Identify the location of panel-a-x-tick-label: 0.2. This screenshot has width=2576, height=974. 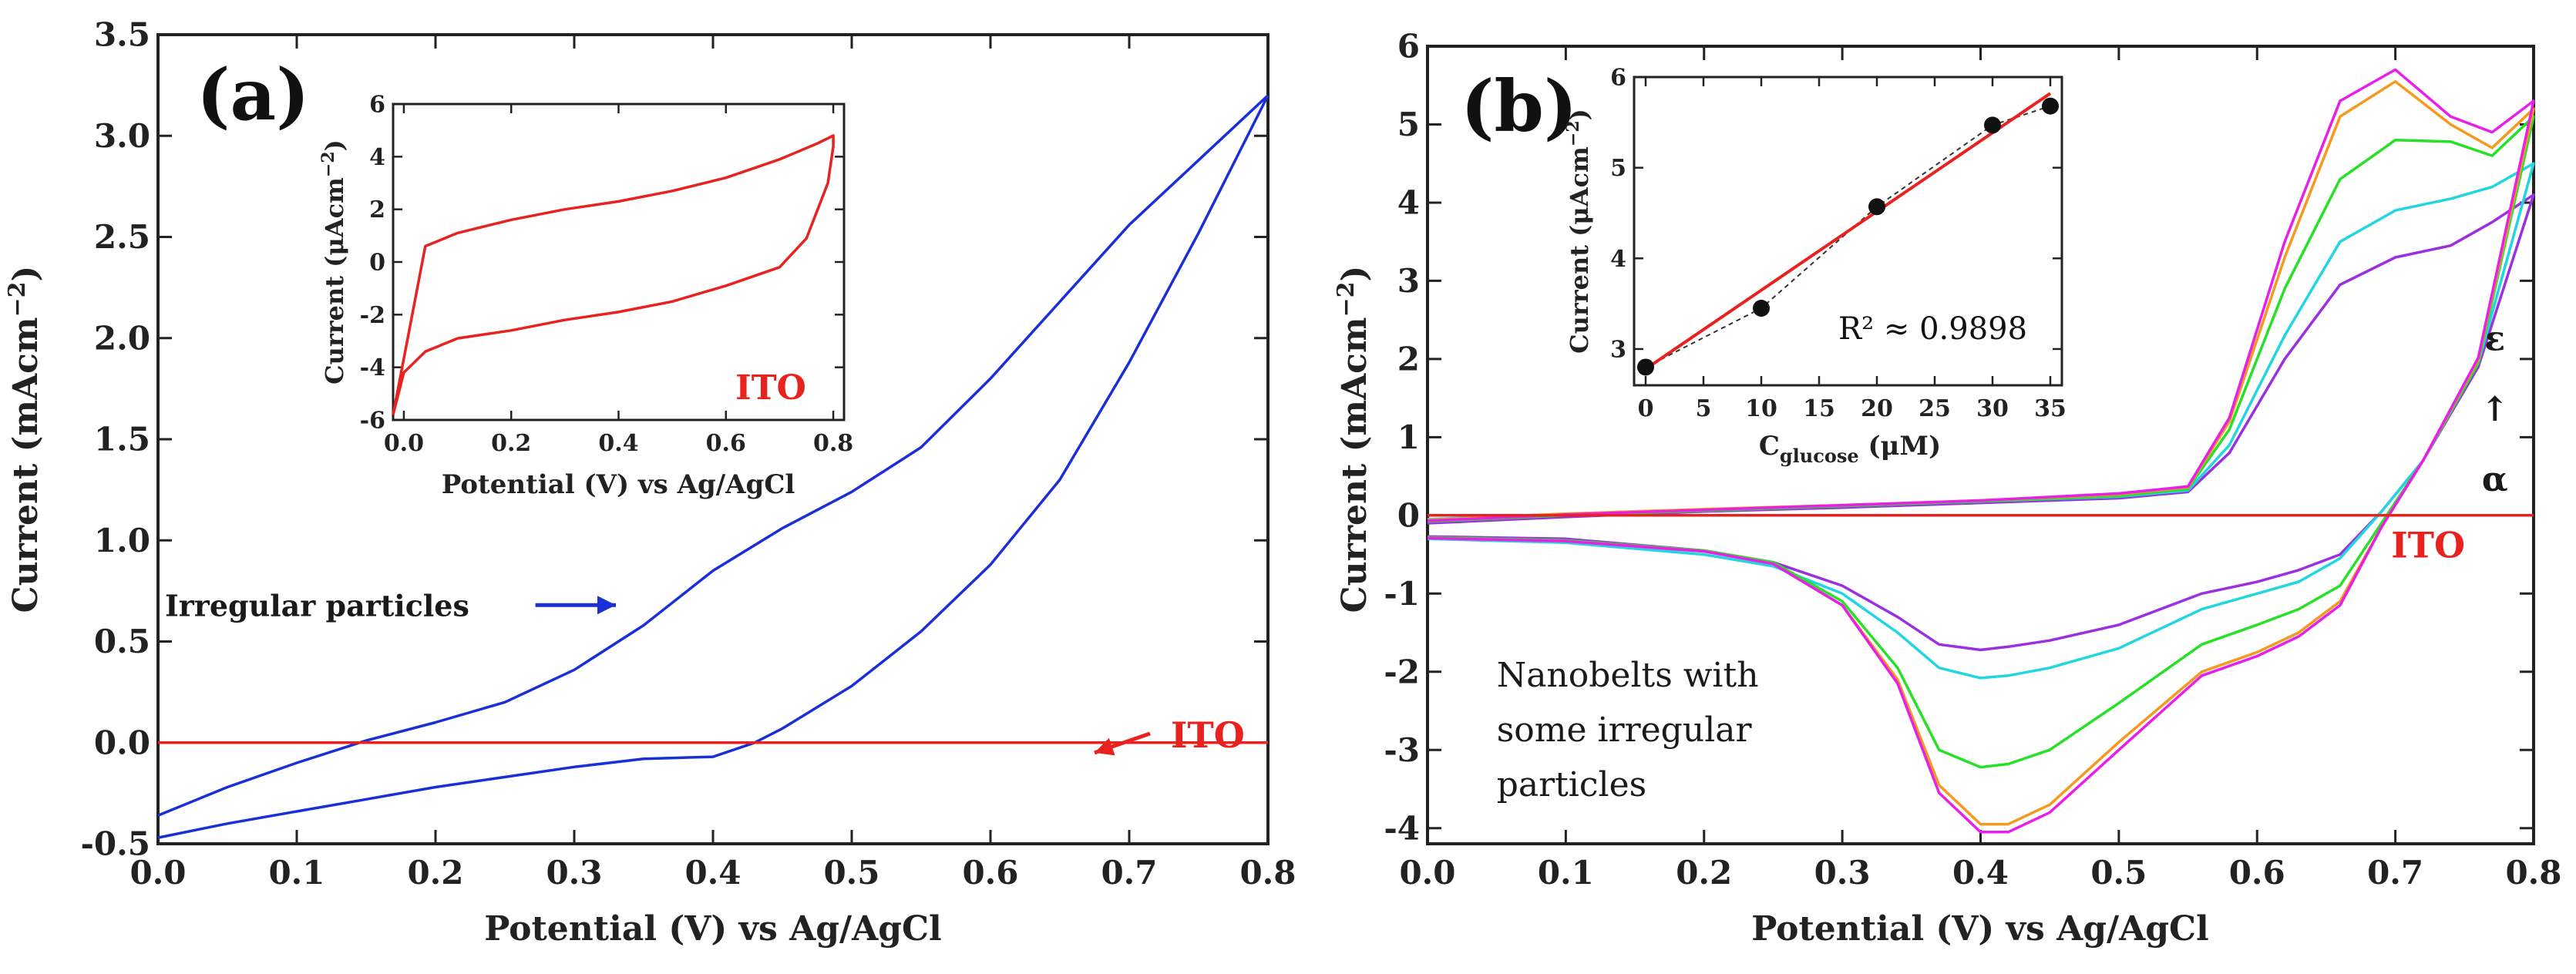
(435, 873).